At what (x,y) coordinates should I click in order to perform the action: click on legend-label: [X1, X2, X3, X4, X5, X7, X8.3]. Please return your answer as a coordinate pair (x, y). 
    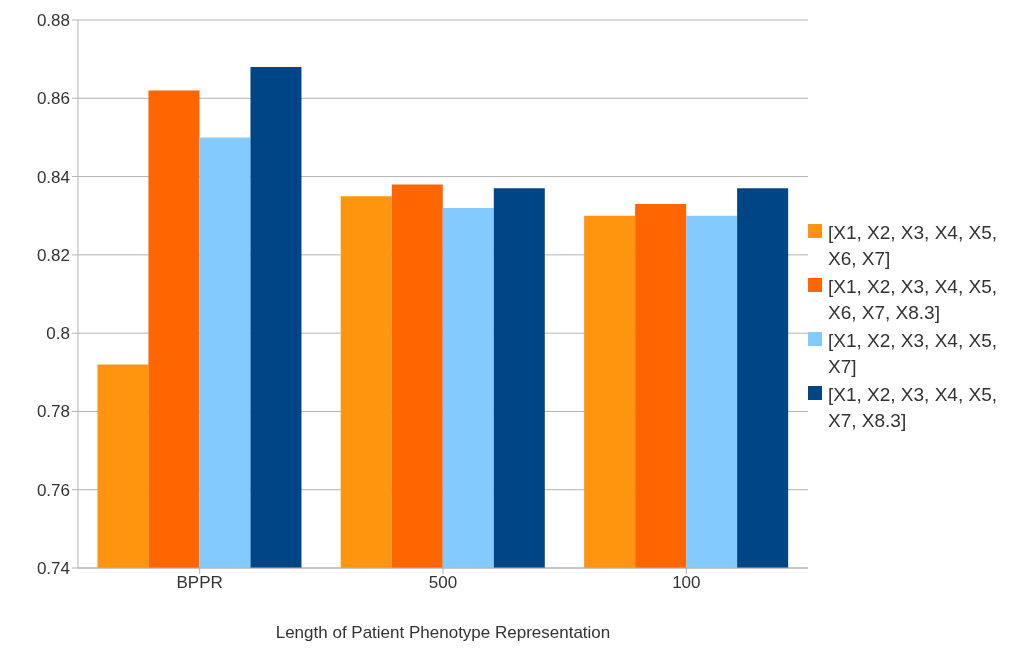
    Looking at the image, I should click on (913, 408).